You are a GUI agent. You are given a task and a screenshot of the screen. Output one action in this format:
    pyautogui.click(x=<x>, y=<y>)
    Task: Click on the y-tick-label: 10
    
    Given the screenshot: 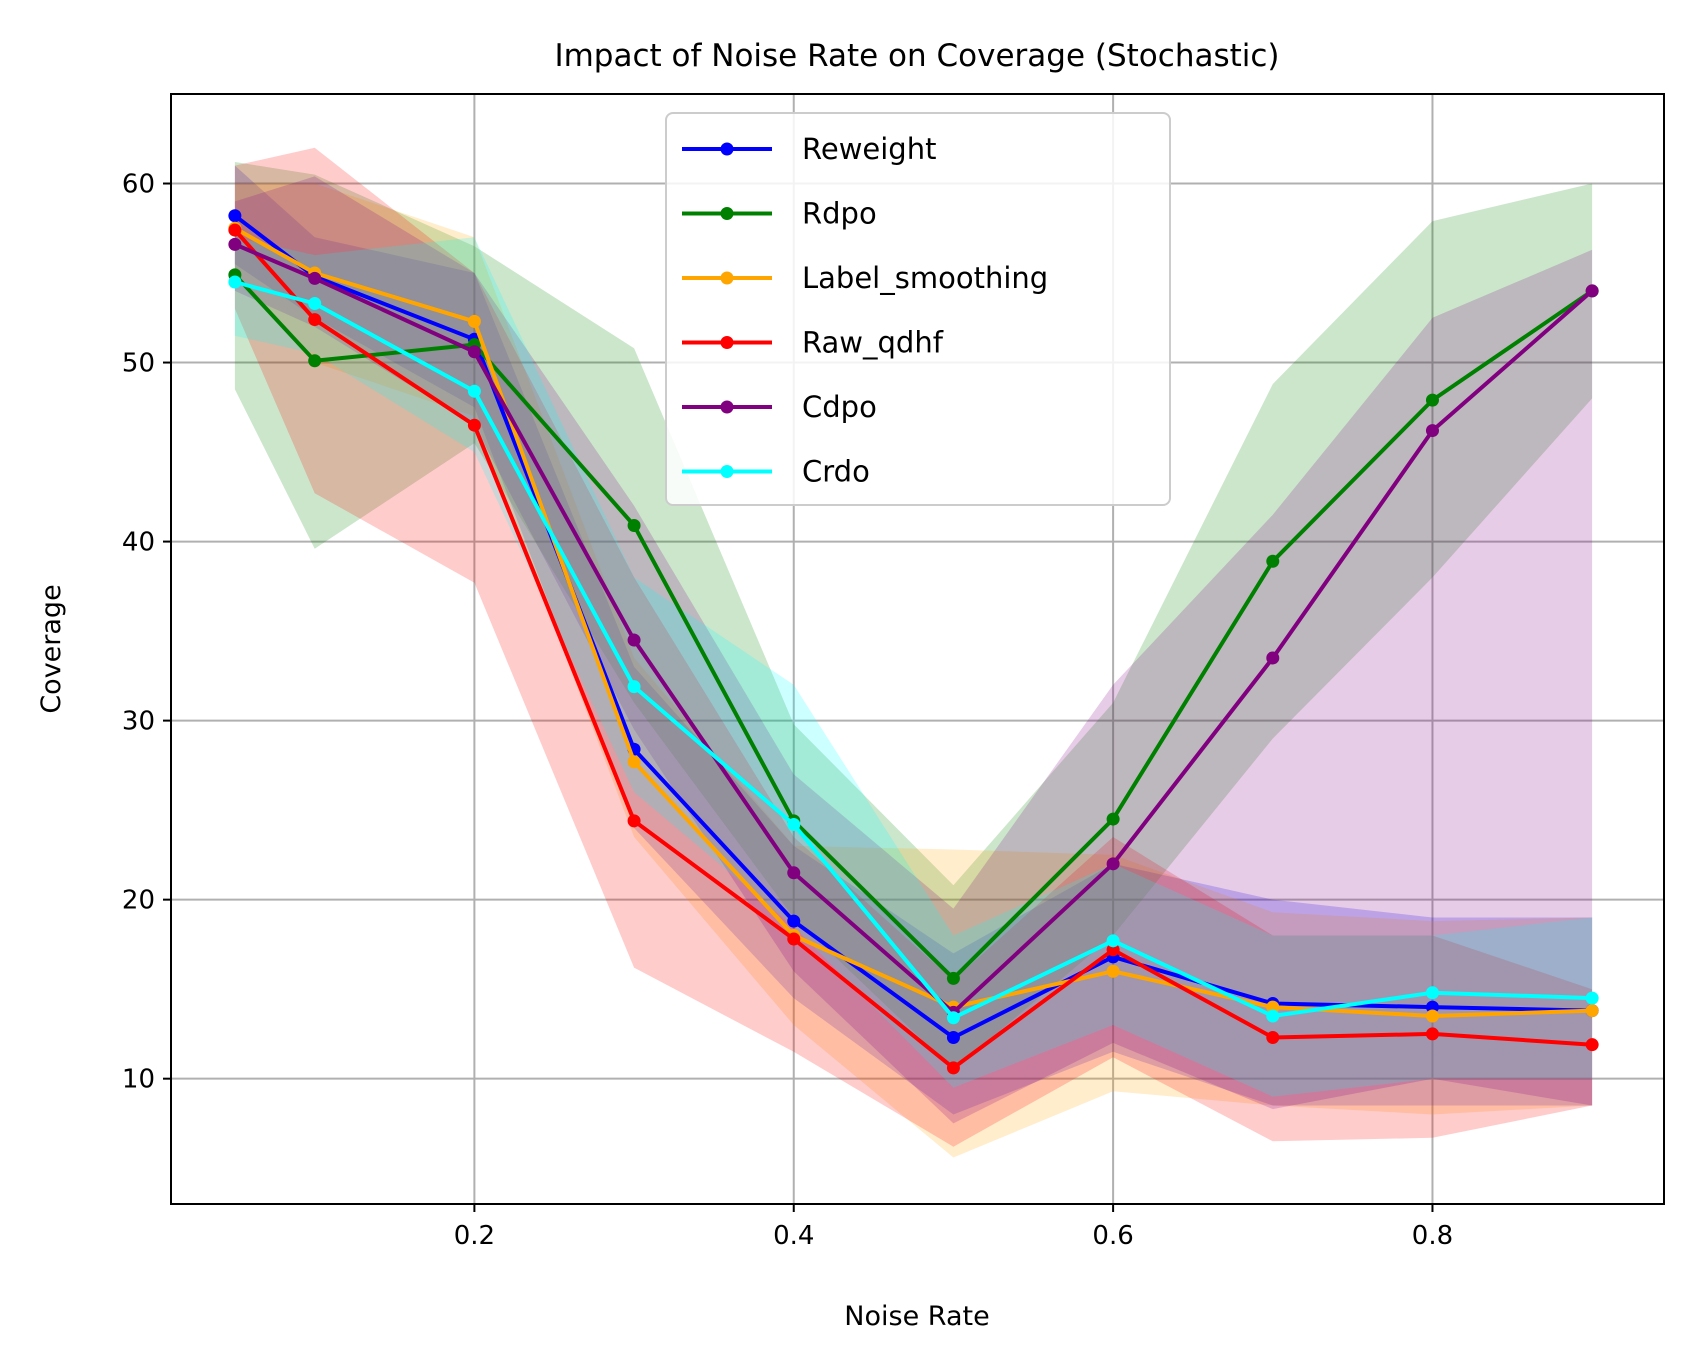 What is the action you would take?
    pyautogui.click(x=138, y=1080)
    